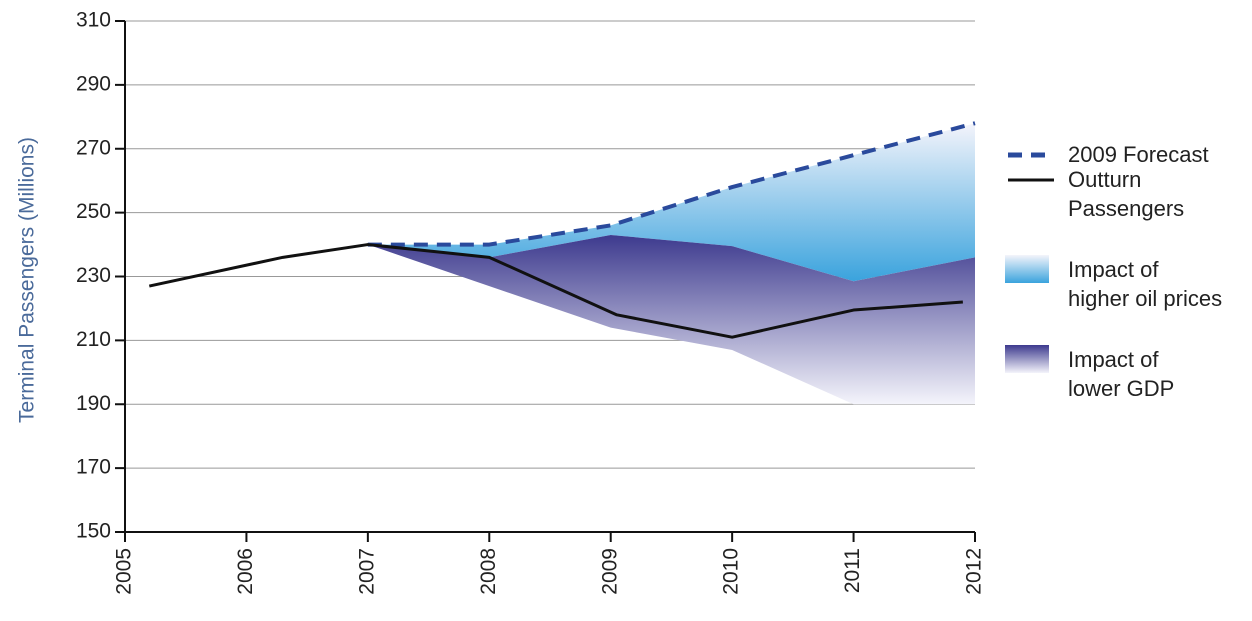 The image size is (1252, 621). I want to click on legend-label: Outturn Passengers, so click(1126, 194).